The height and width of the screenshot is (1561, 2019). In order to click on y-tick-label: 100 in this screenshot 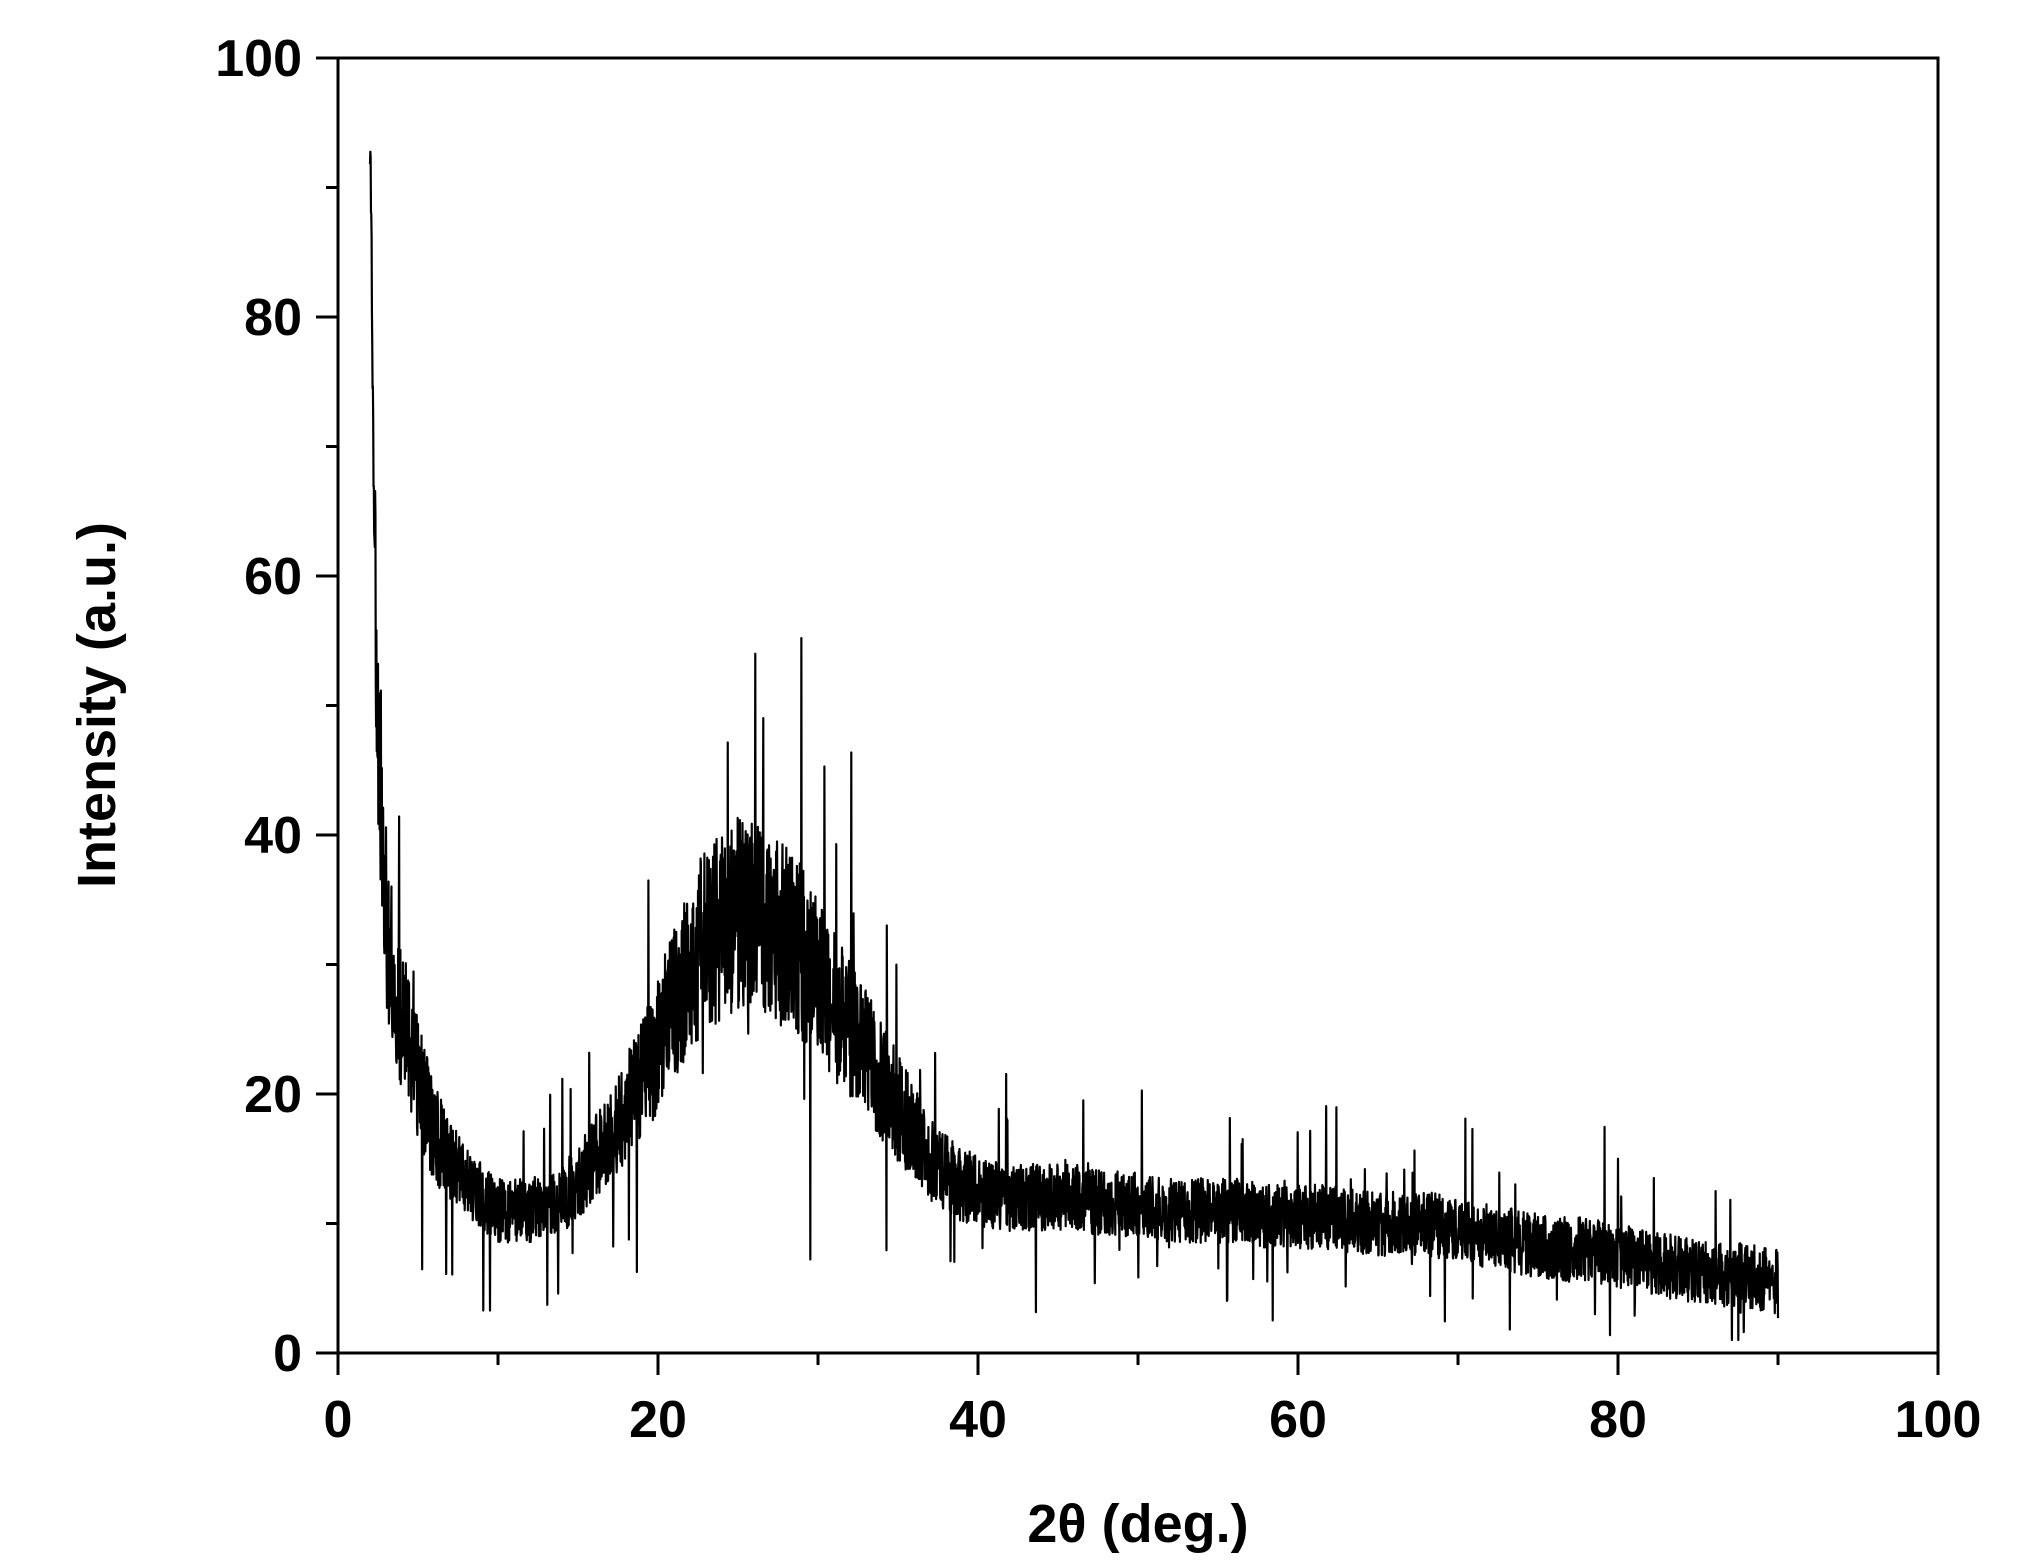, I will do `click(258, 59)`.